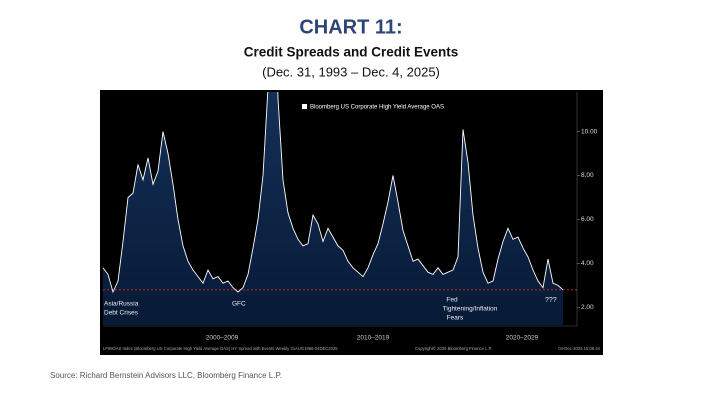 The image size is (703, 405). What do you see at coordinates (351, 71) in the screenshot?
I see `date-range: (Dec. 31, 1993 – Dec. 4, 2025)` at bounding box center [351, 71].